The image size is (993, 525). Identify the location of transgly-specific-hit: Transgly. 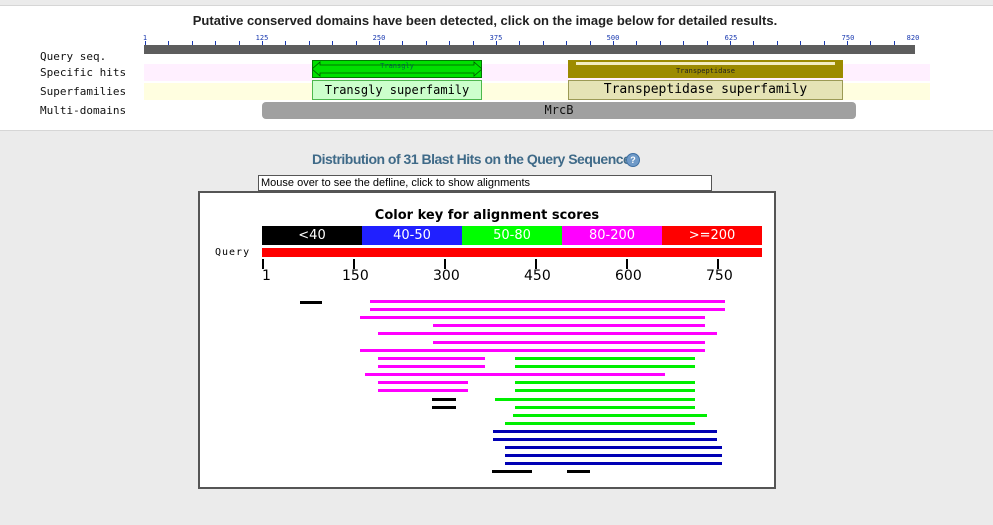
(397, 69).